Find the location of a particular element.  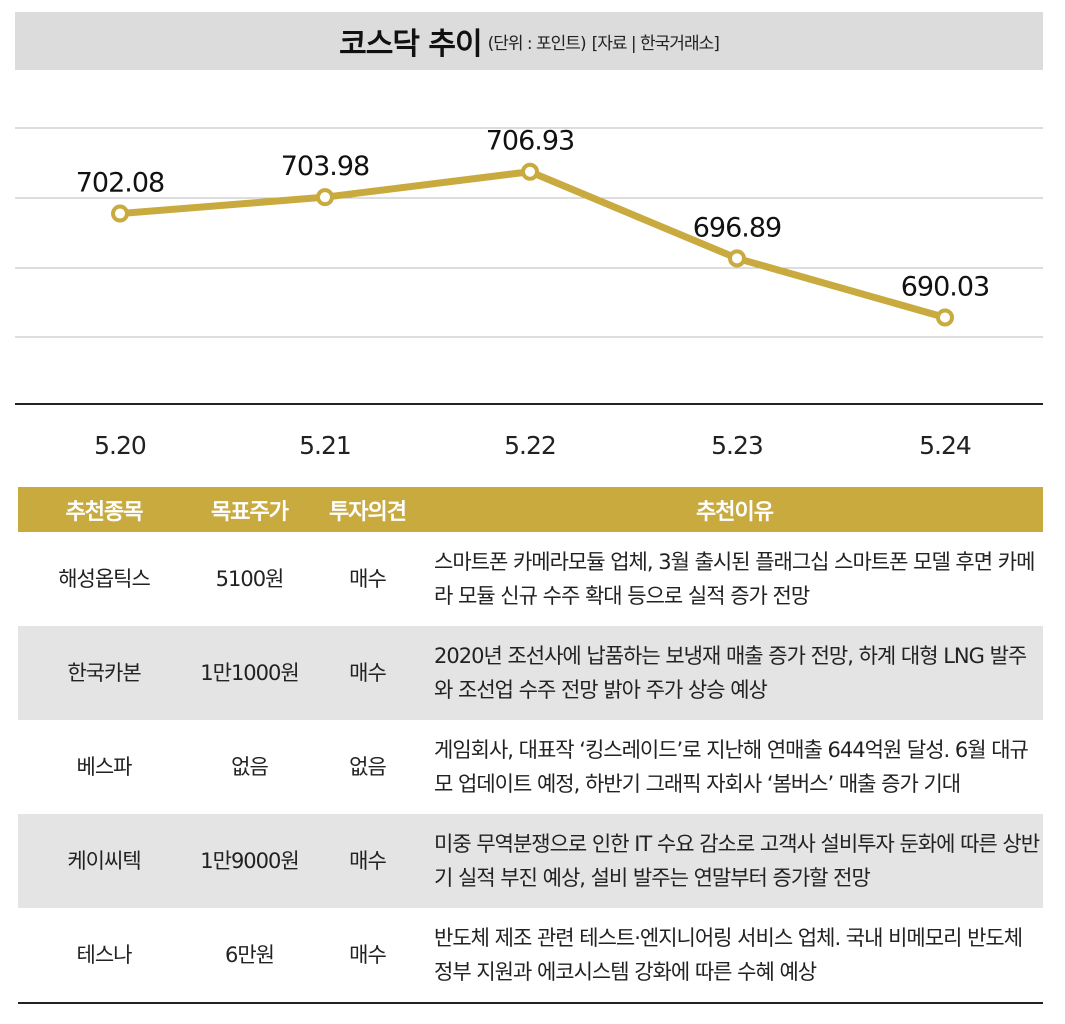

x-tick-label: 5.23 is located at coordinates (737, 445).